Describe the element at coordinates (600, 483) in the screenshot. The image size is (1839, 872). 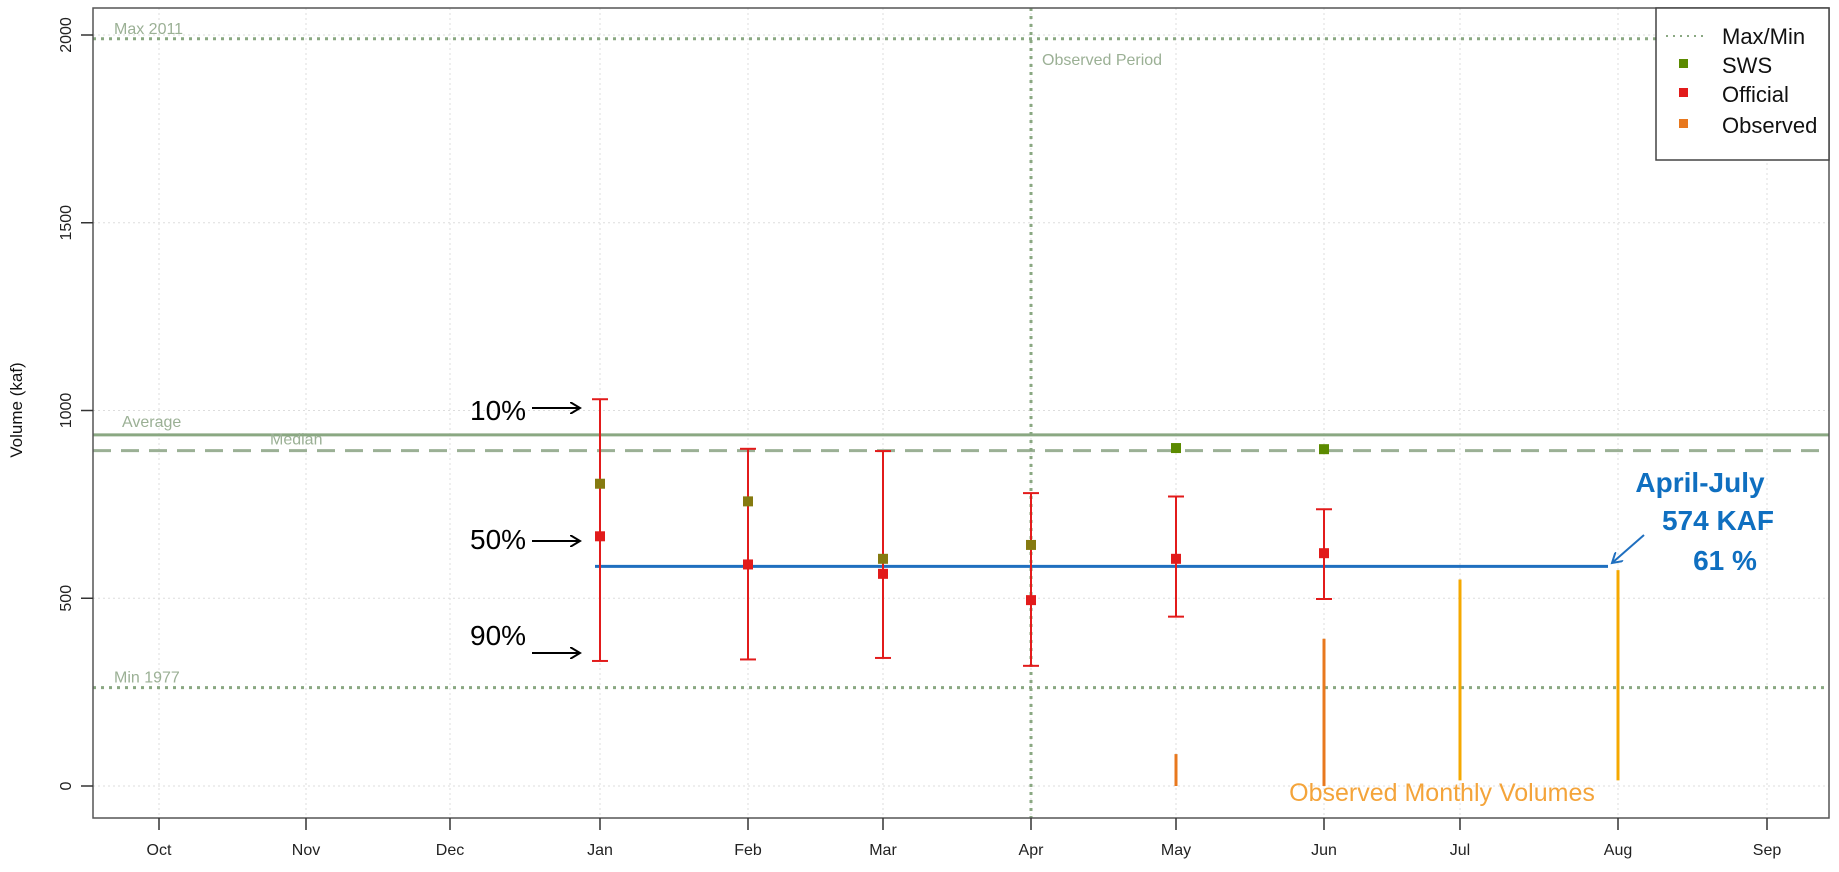
I see `sws-point-jan` at that location.